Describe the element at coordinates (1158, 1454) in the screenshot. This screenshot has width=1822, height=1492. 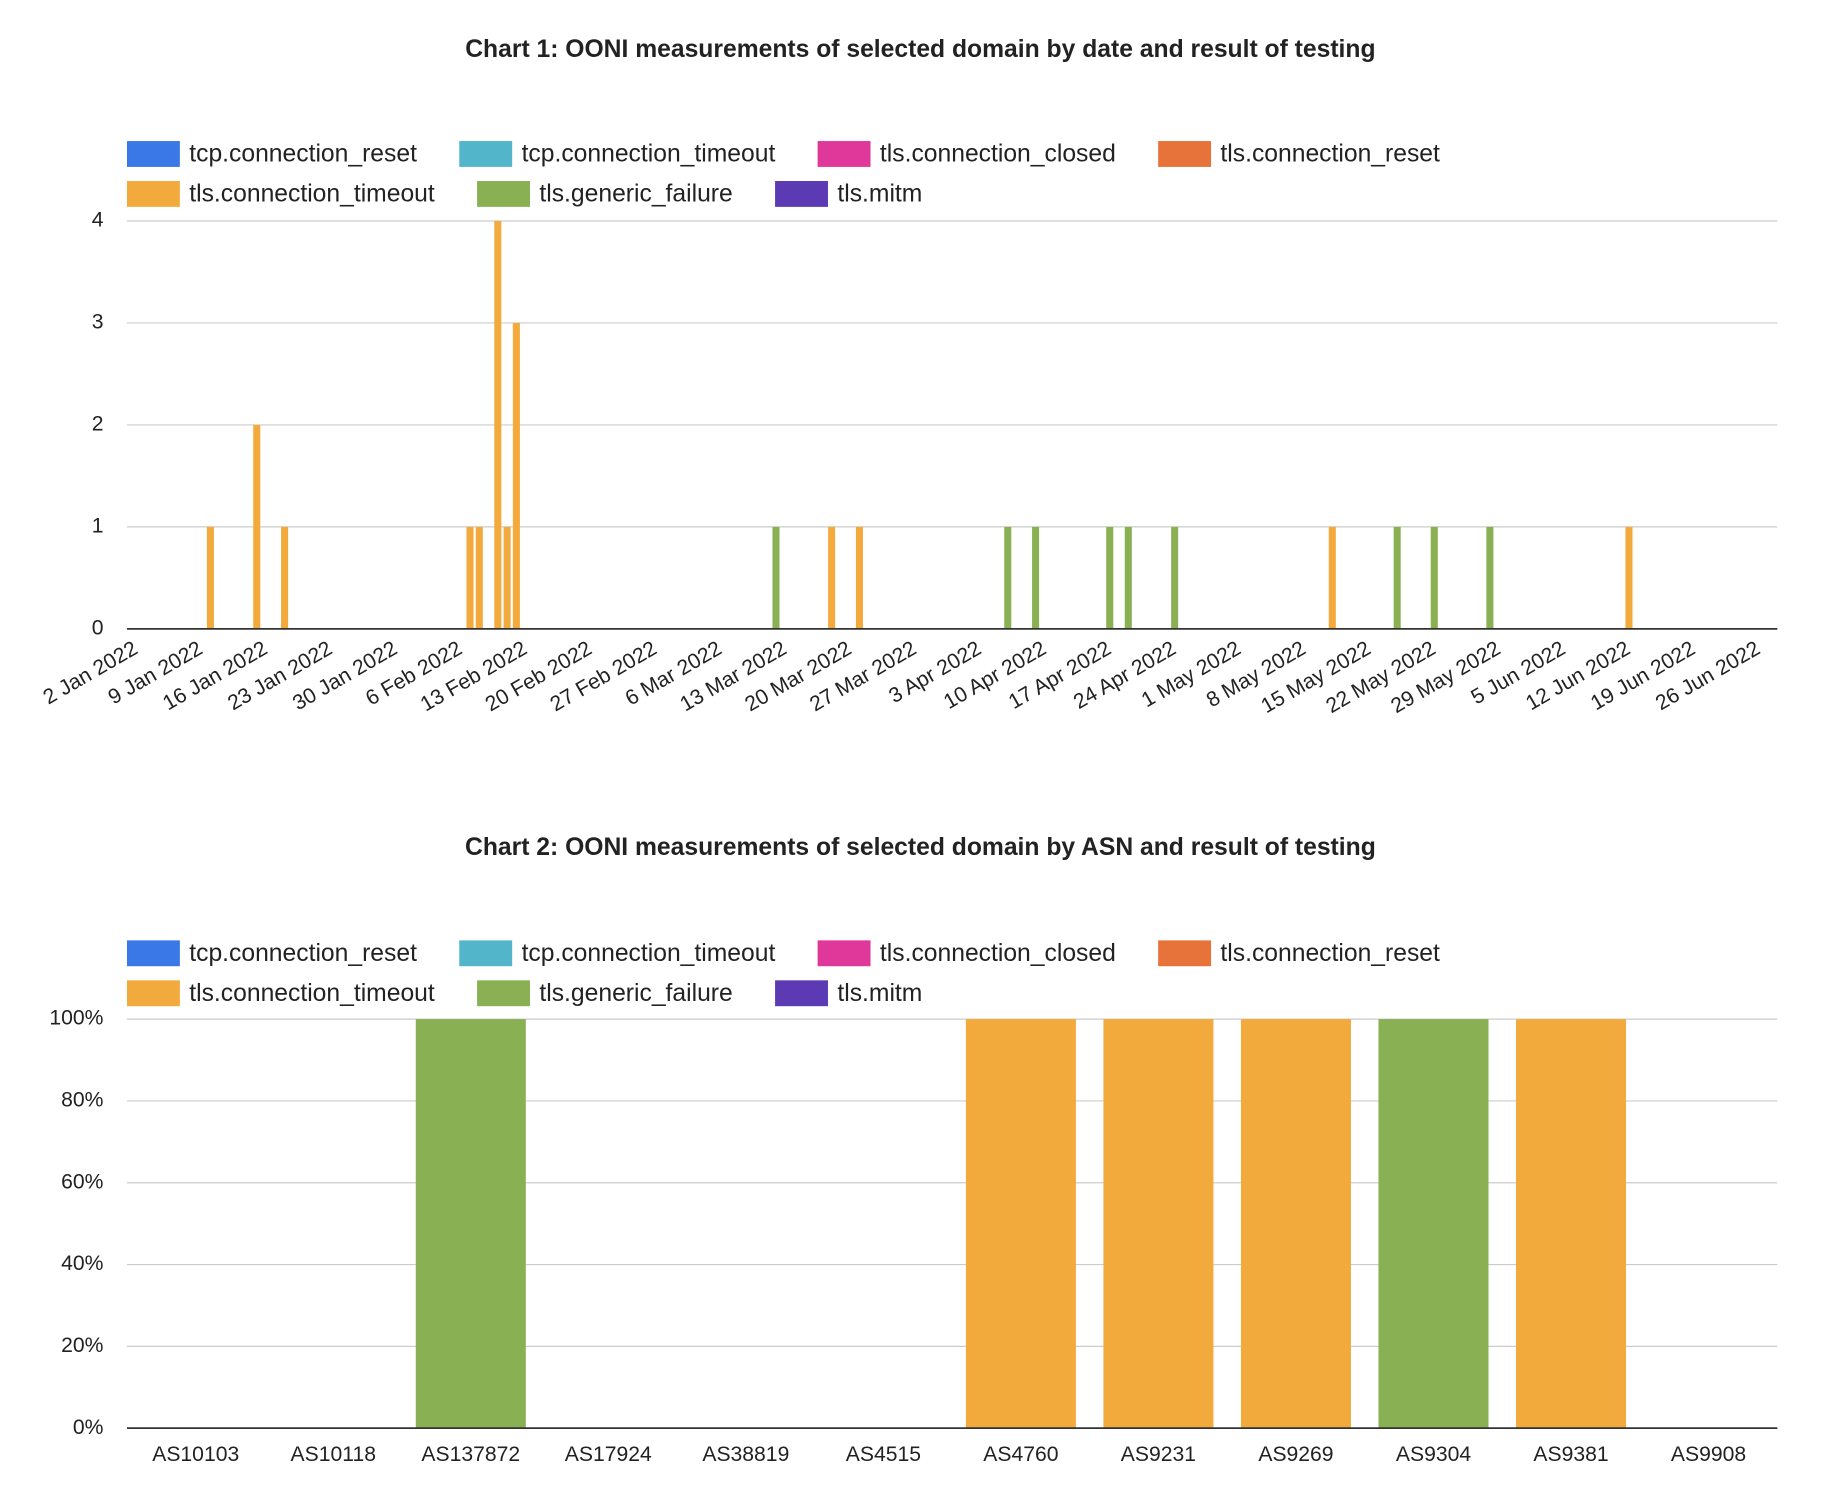
I see `x-tick-label: AS9231` at that location.